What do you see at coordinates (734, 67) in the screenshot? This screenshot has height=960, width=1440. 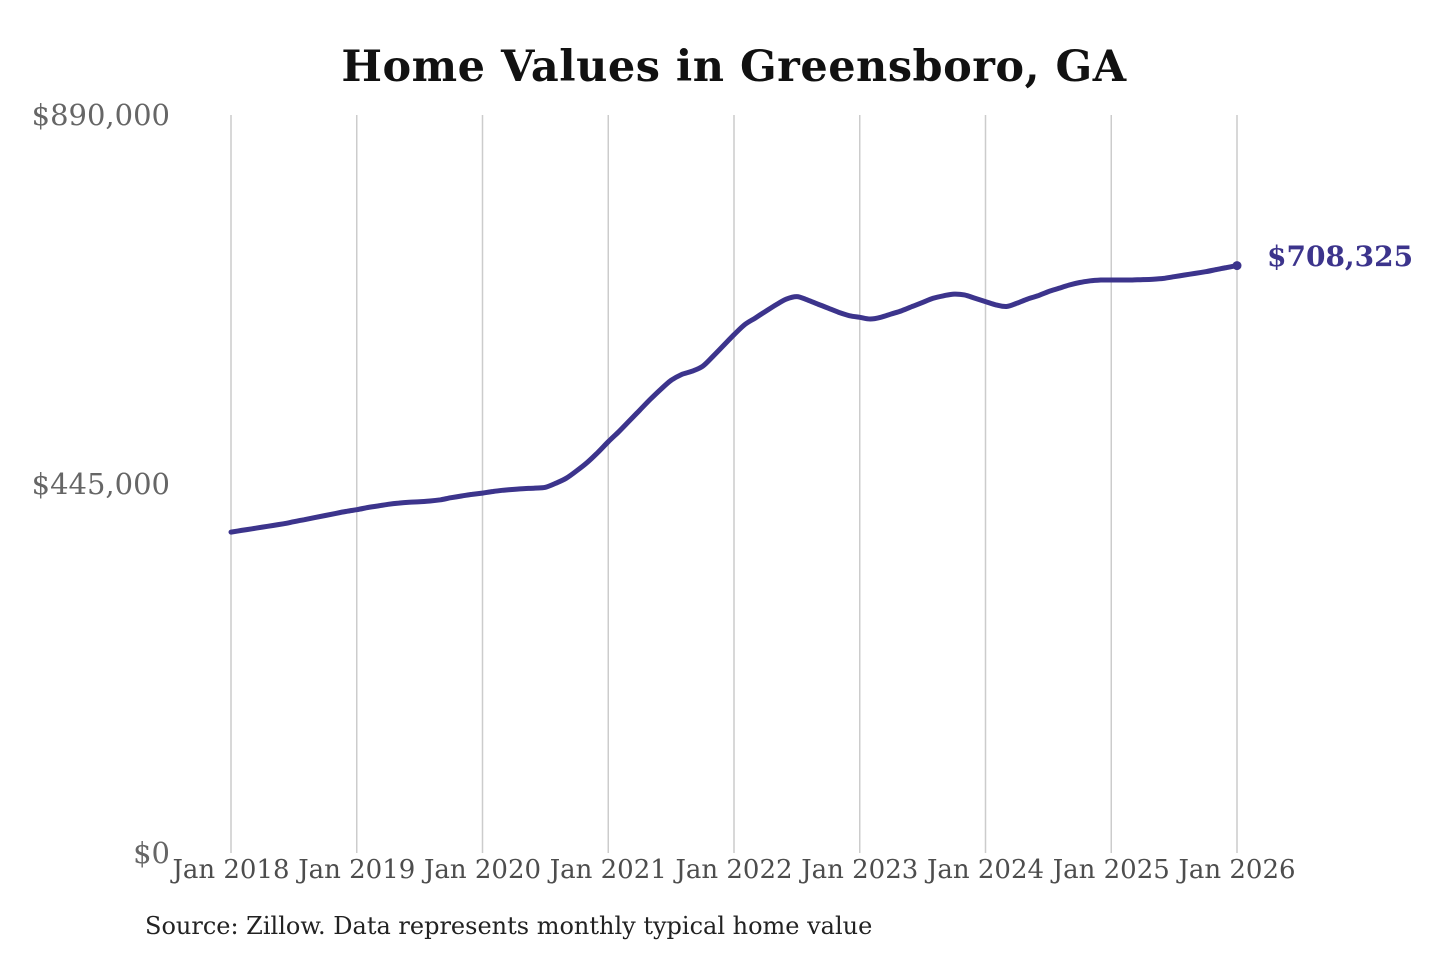 I see `chart-title: Home Values in Greensboro, GA` at bounding box center [734, 67].